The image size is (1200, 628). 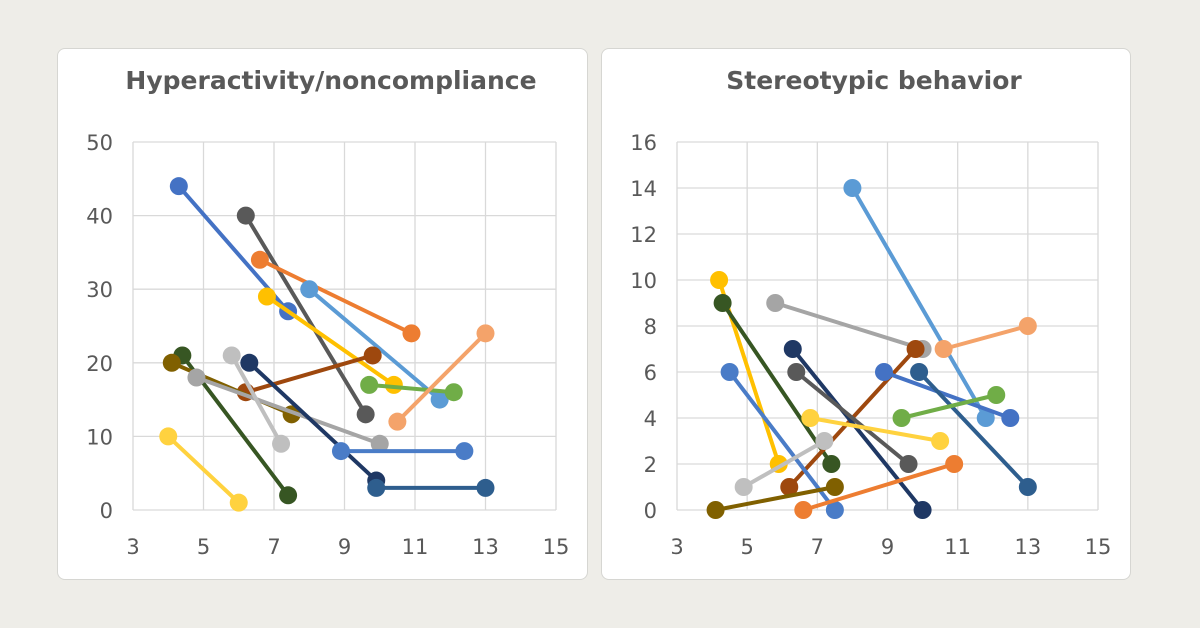 What do you see at coordinates (99, 437) in the screenshot?
I see `y-tick-label: 10` at bounding box center [99, 437].